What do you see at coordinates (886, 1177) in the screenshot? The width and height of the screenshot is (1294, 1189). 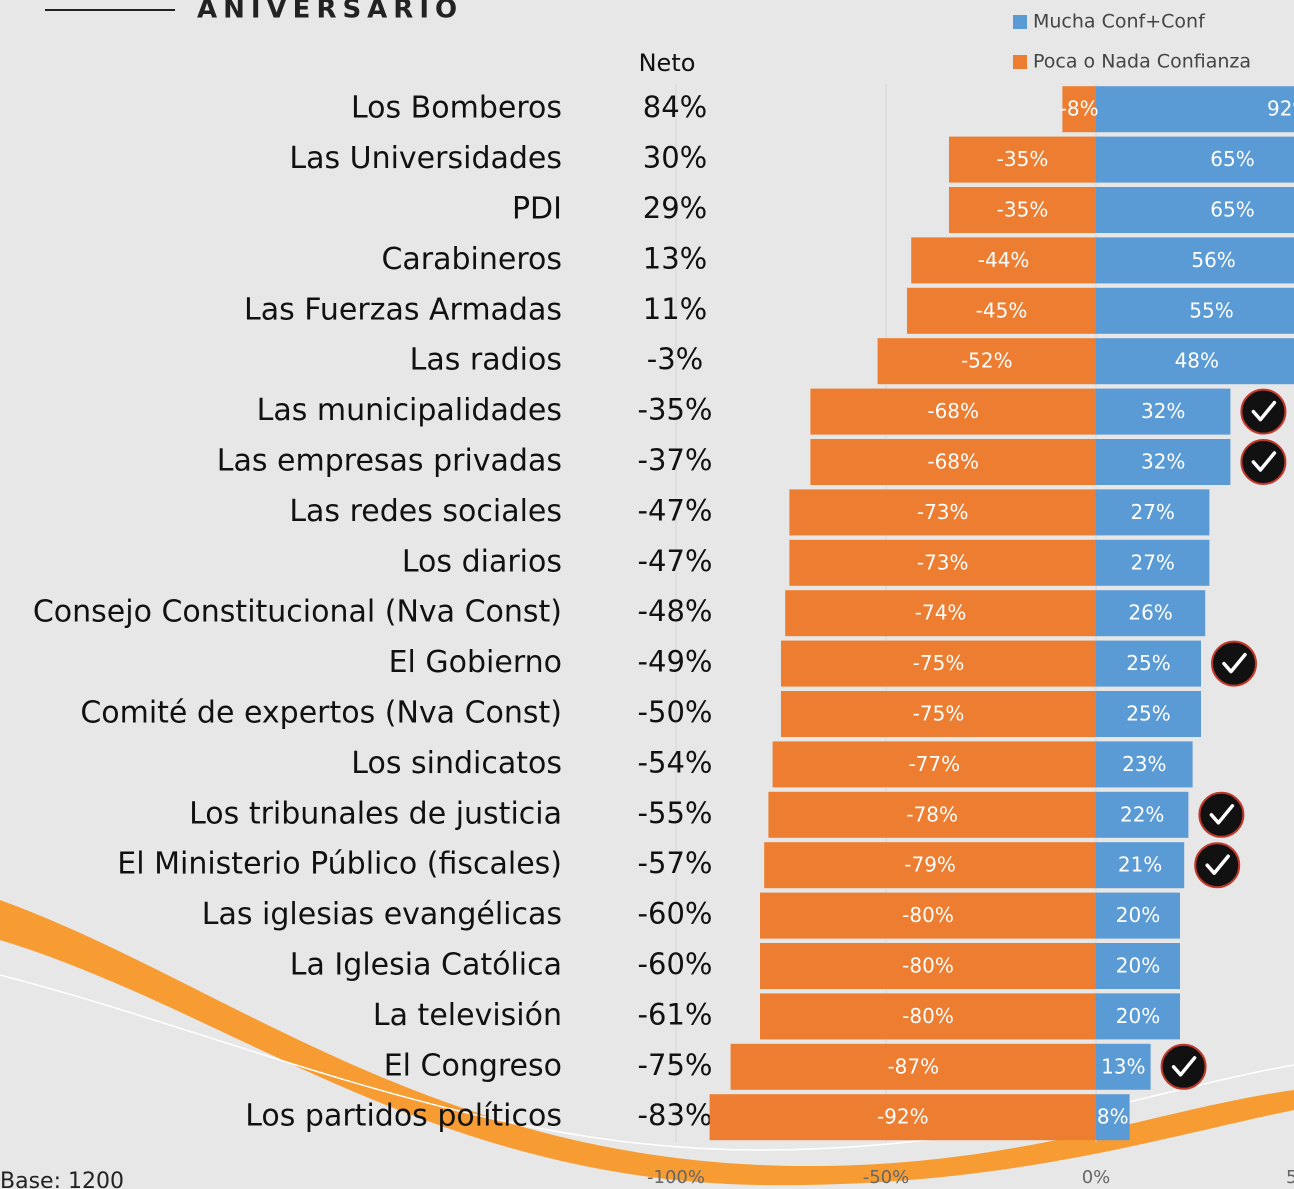 I see `x-tick-label: -50%` at bounding box center [886, 1177].